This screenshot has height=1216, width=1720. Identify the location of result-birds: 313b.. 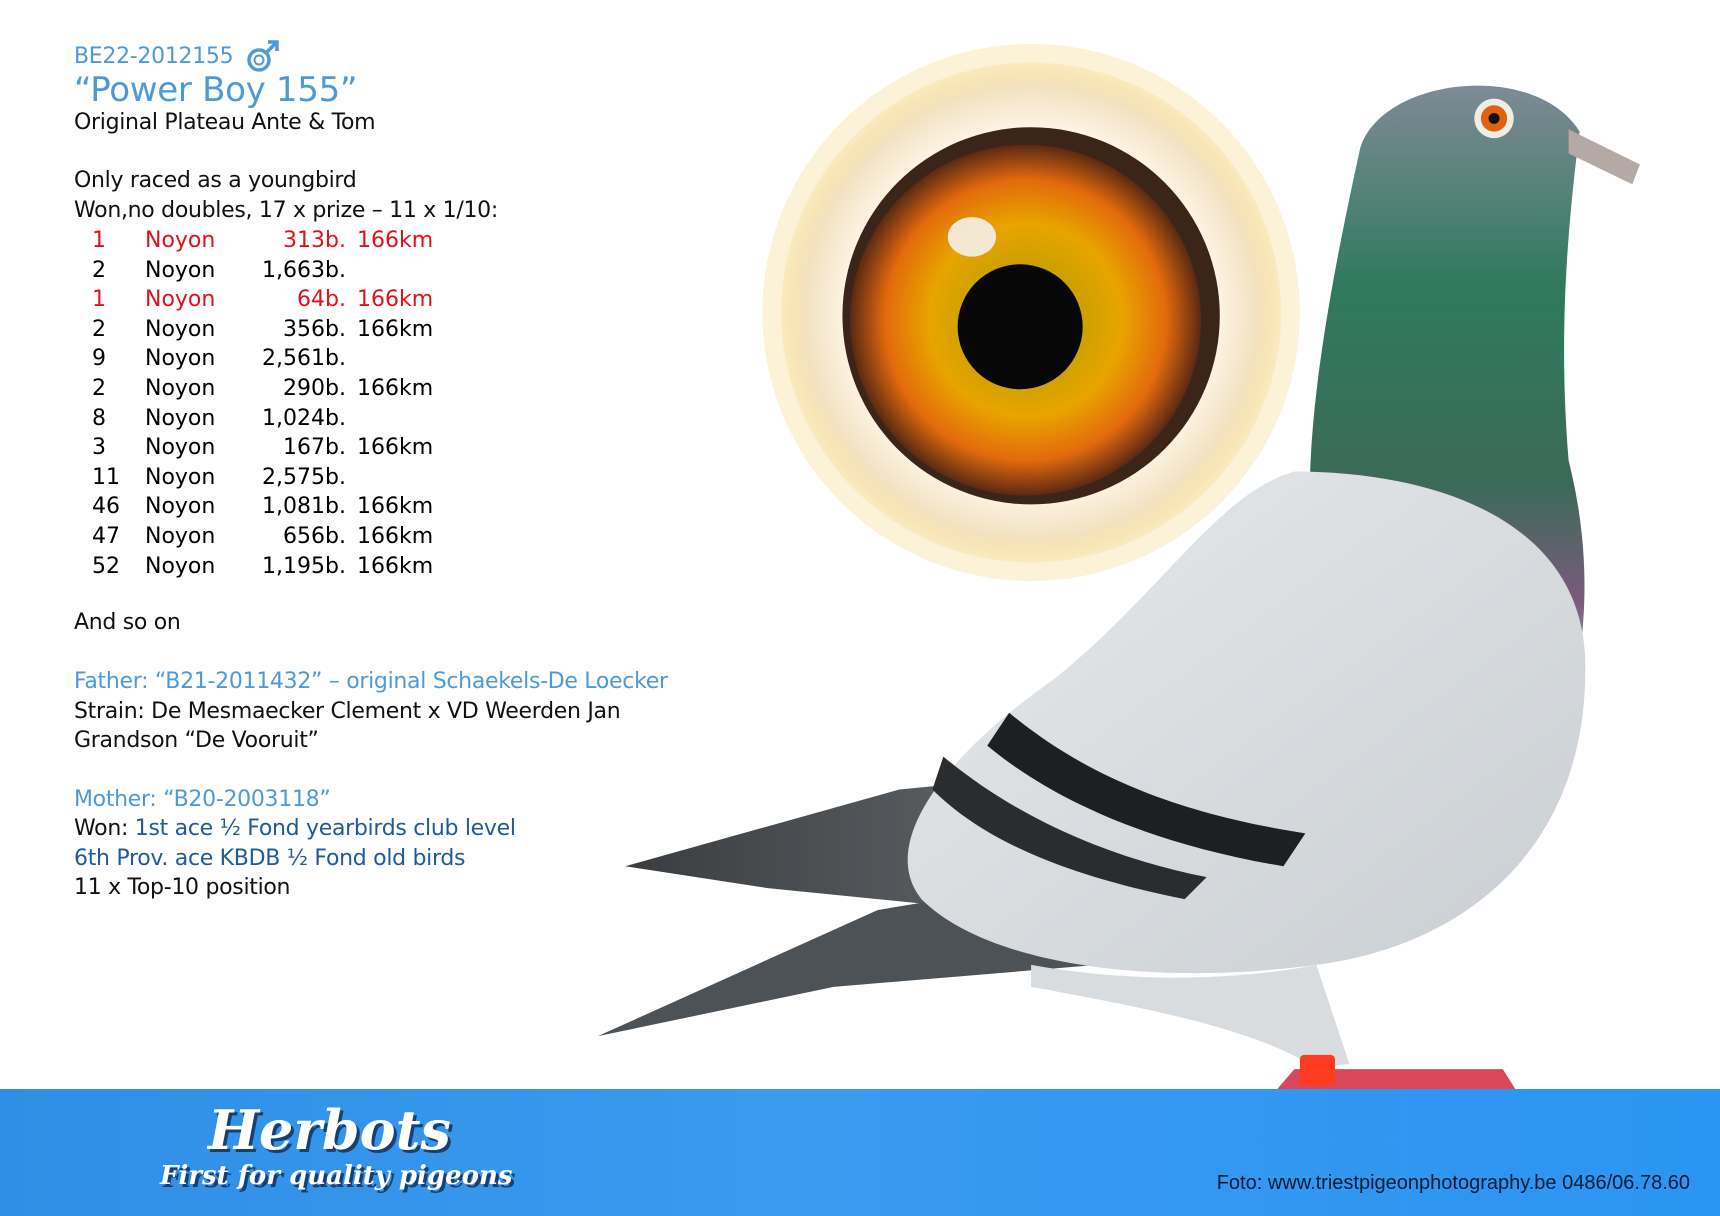
(314, 240).